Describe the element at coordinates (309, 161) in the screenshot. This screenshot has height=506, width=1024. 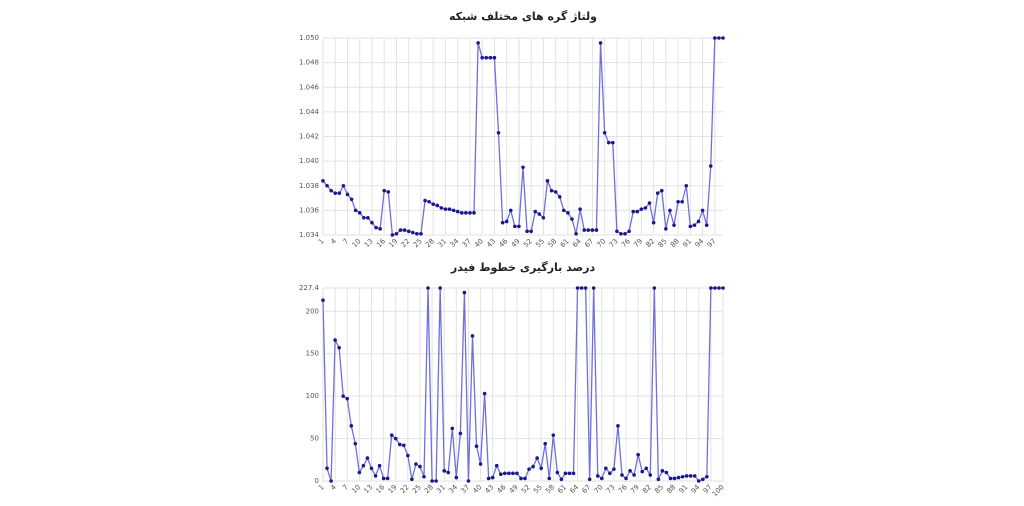
I see `y-tick-label: 1.040` at that location.